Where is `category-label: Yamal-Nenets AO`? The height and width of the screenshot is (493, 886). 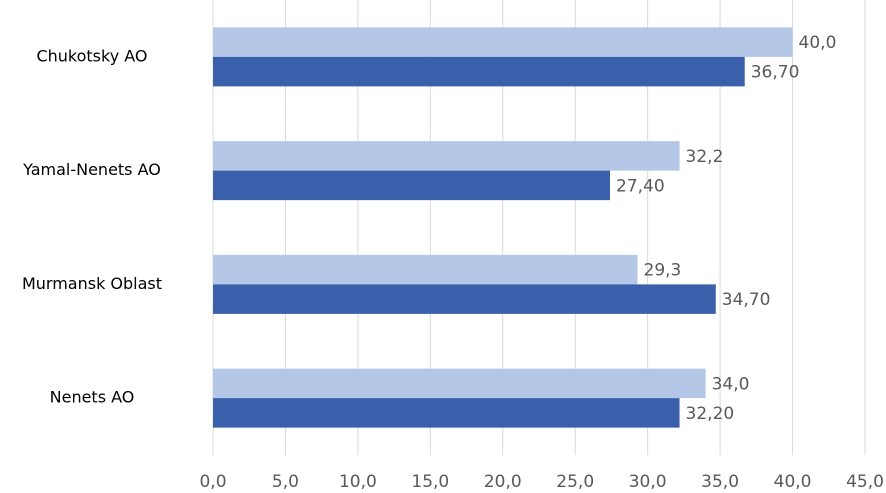 category-label: Yamal-Nenets AO is located at coordinates (91, 169).